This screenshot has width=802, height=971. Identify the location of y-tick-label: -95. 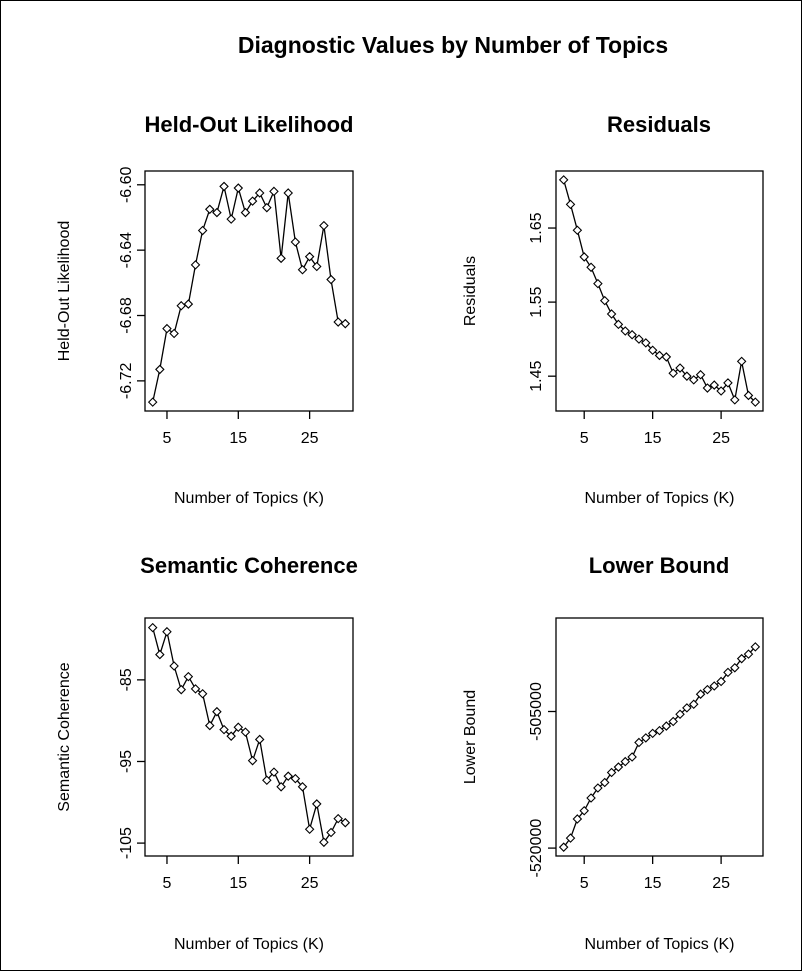
(126, 761).